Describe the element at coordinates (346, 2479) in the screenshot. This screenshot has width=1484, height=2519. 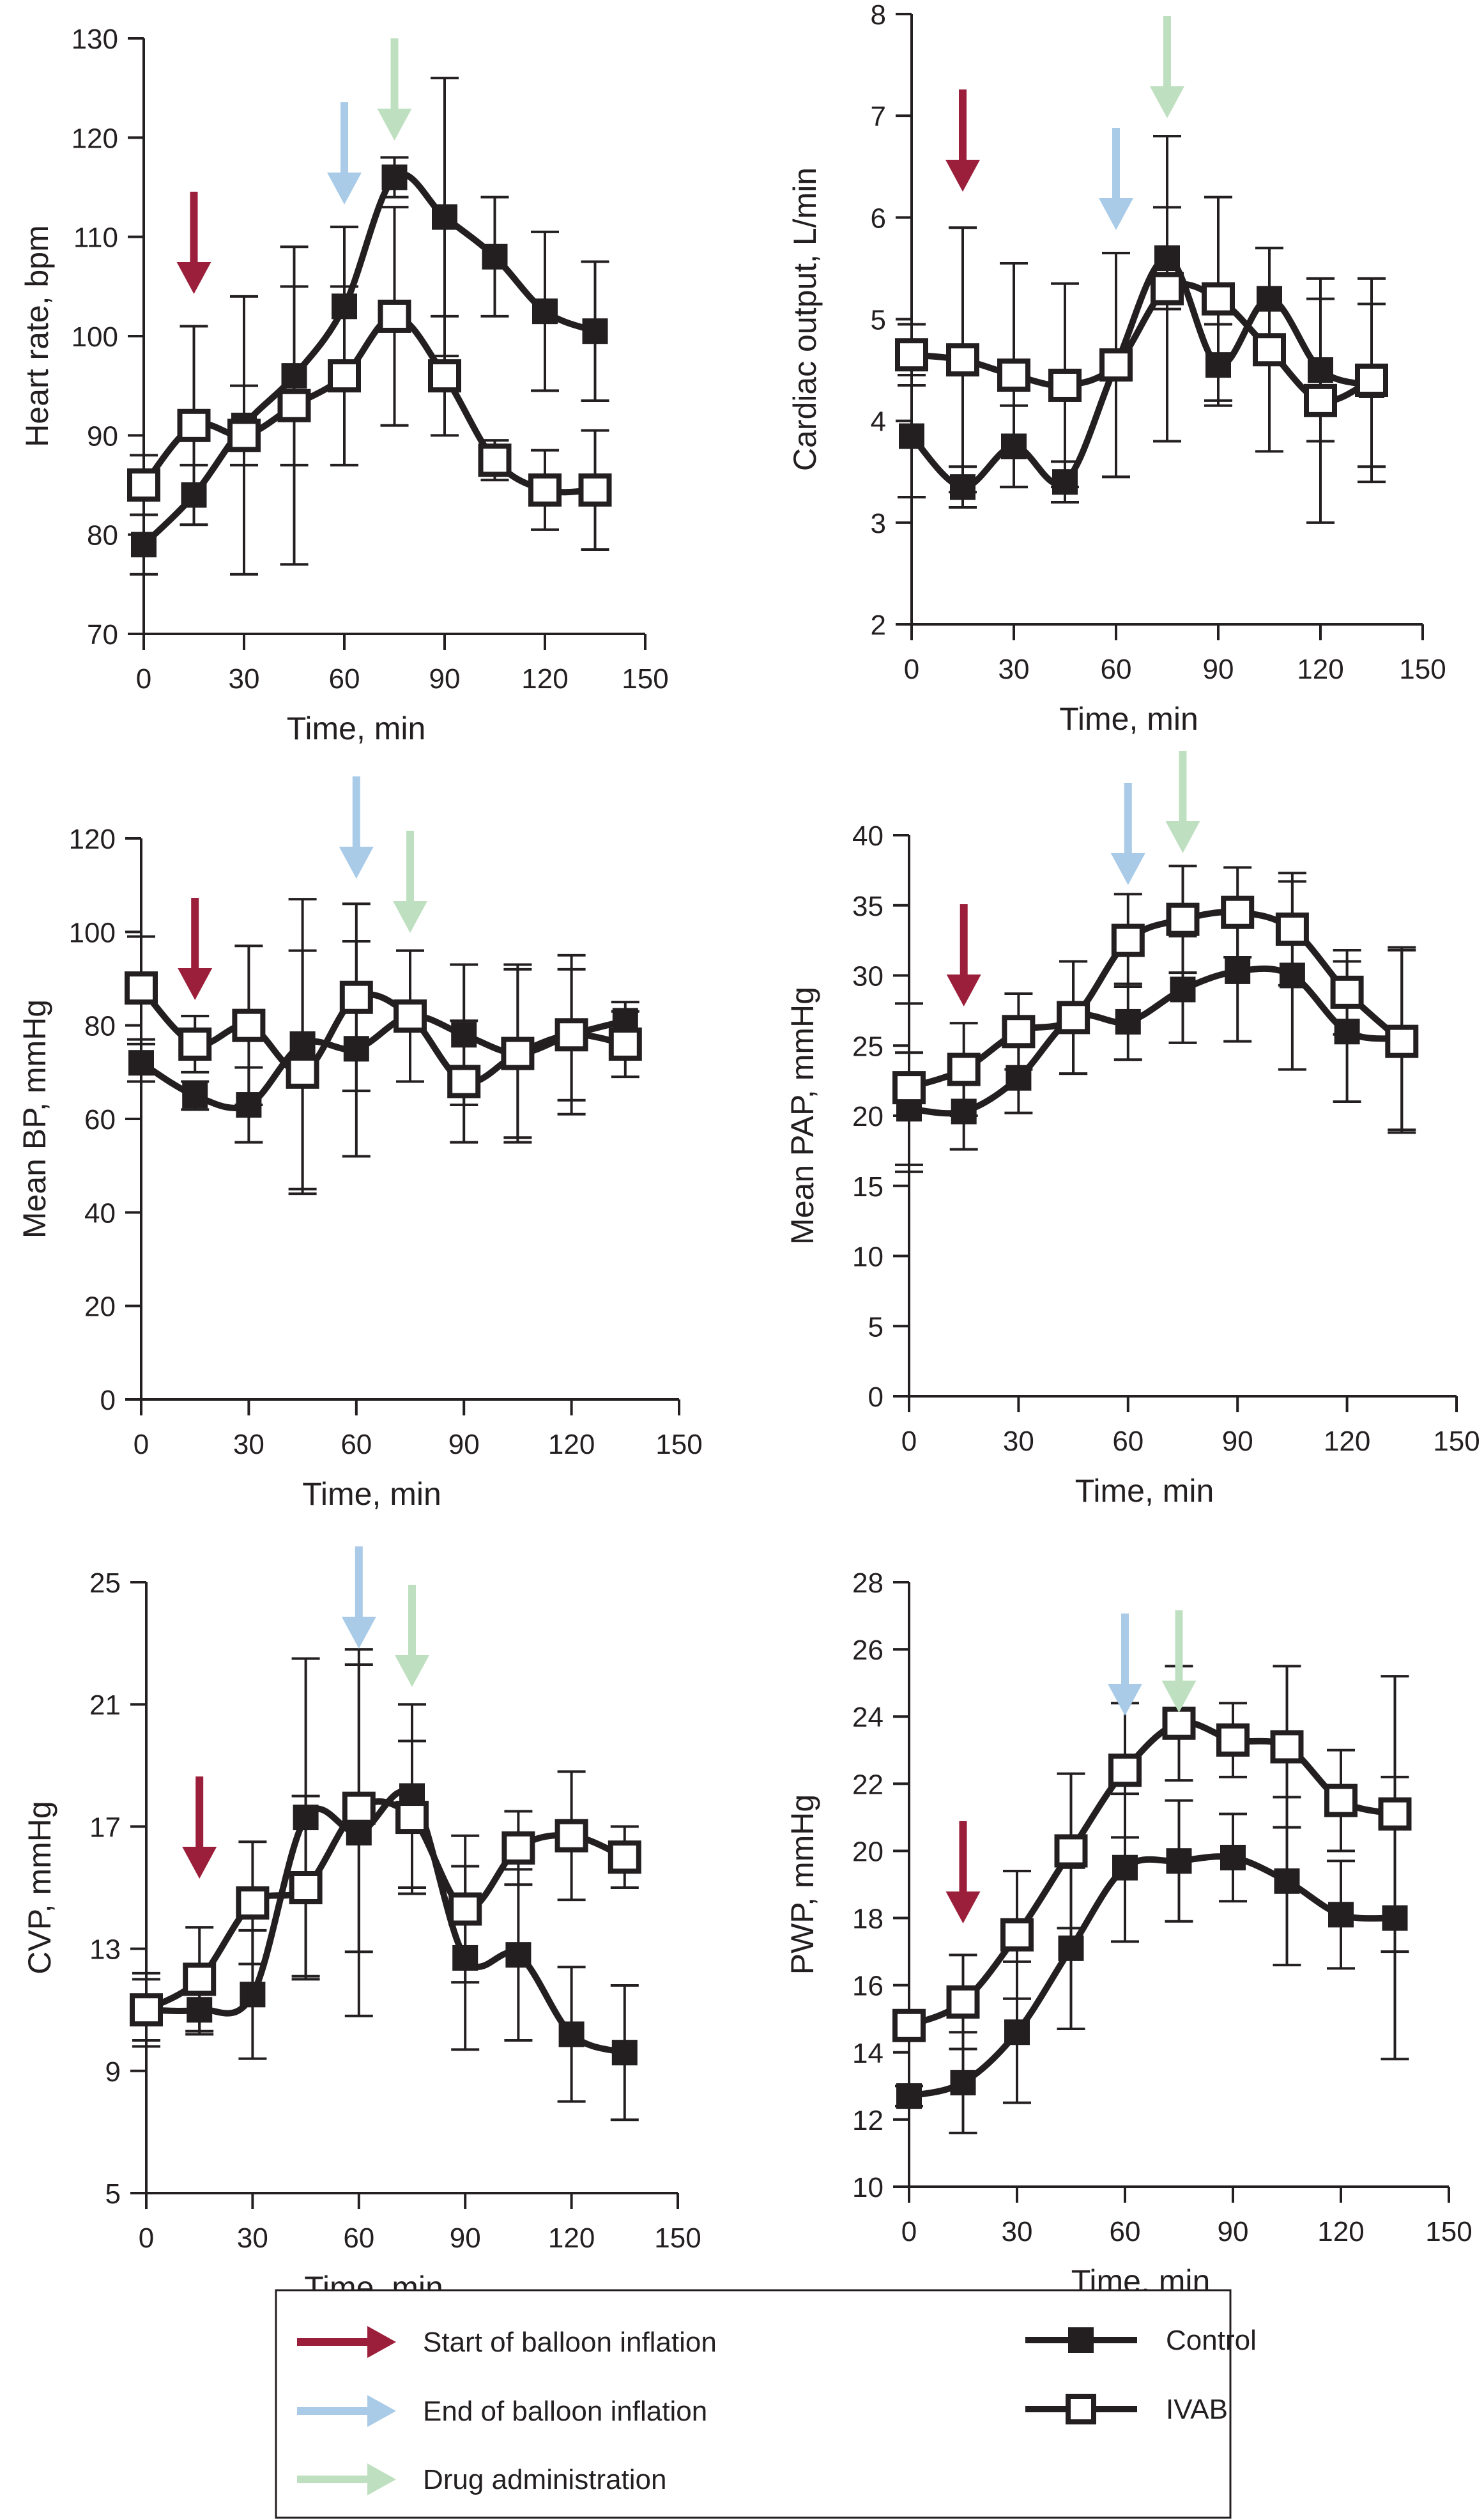
I see `legend-drug-arrow-icon` at that location.